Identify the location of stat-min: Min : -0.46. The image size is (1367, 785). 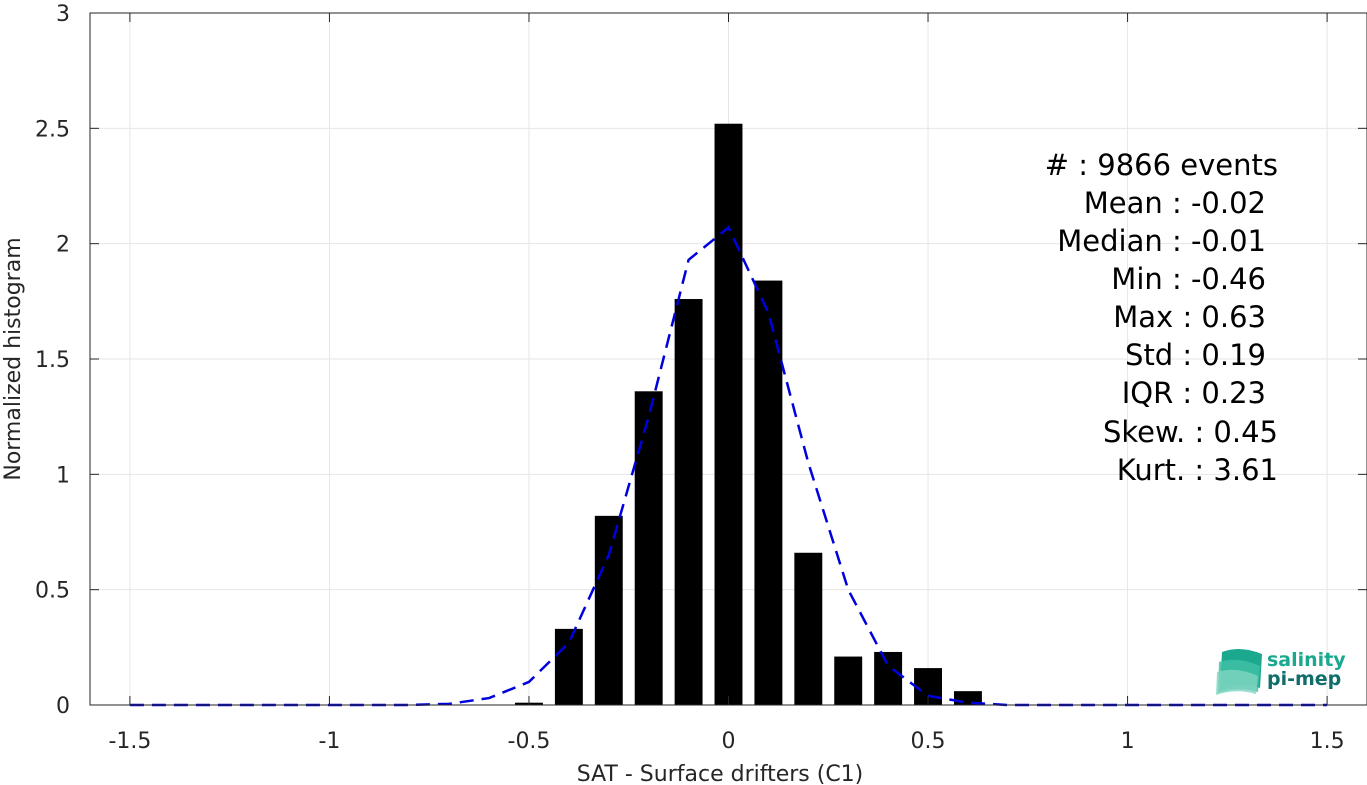
(1188, 279).